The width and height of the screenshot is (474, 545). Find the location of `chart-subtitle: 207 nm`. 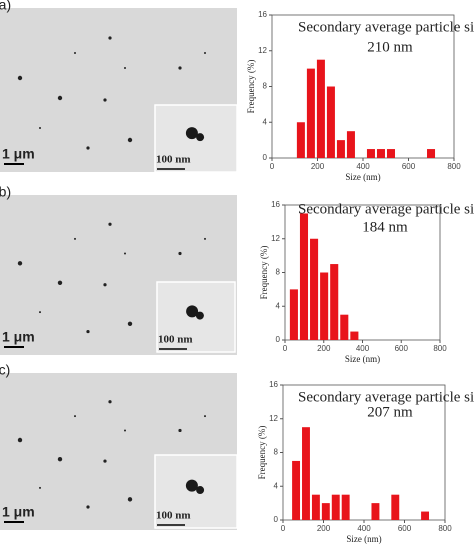

chart-subtitle: 207 nm is located at coordinates (390, 412).